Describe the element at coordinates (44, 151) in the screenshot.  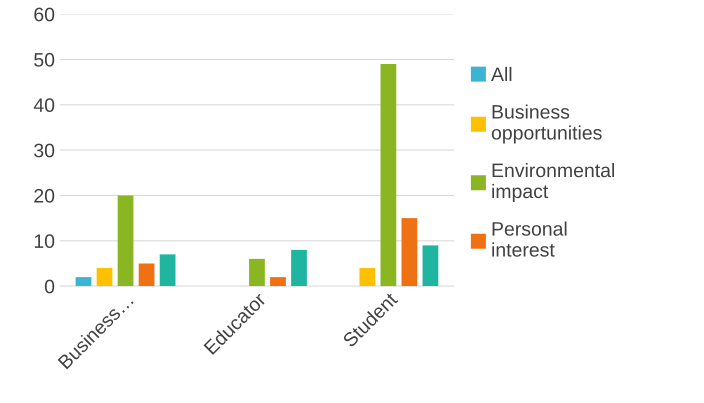
I see `y-tick-label: 30` at that location.